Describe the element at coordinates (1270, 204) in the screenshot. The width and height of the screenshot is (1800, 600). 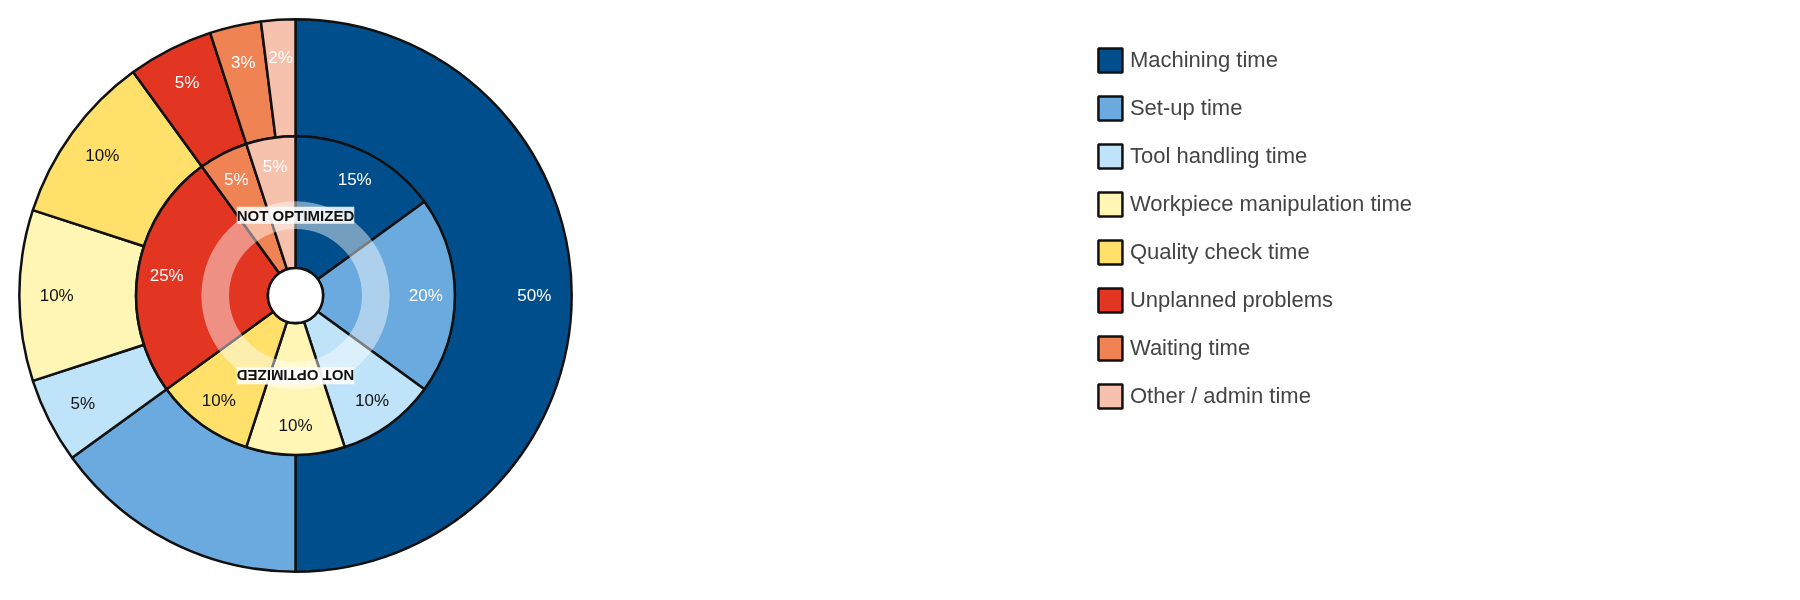
I see `legend-label: Workpiece manipulation time` at that location.